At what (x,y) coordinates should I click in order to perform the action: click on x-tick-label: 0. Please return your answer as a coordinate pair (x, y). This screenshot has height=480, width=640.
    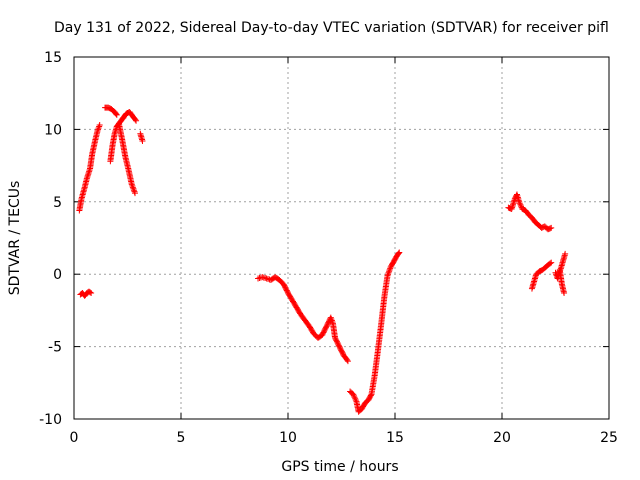
    Looking at the image, I should click on (74, 438).